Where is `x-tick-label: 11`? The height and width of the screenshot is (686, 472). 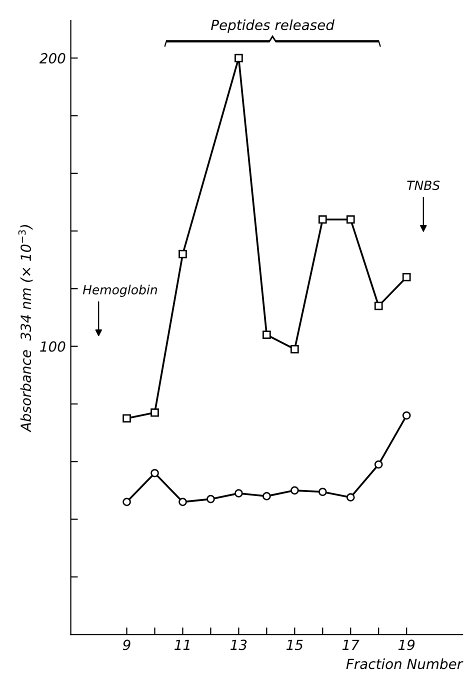
x-tick-label: 11 is located at coordinates (182, 645).